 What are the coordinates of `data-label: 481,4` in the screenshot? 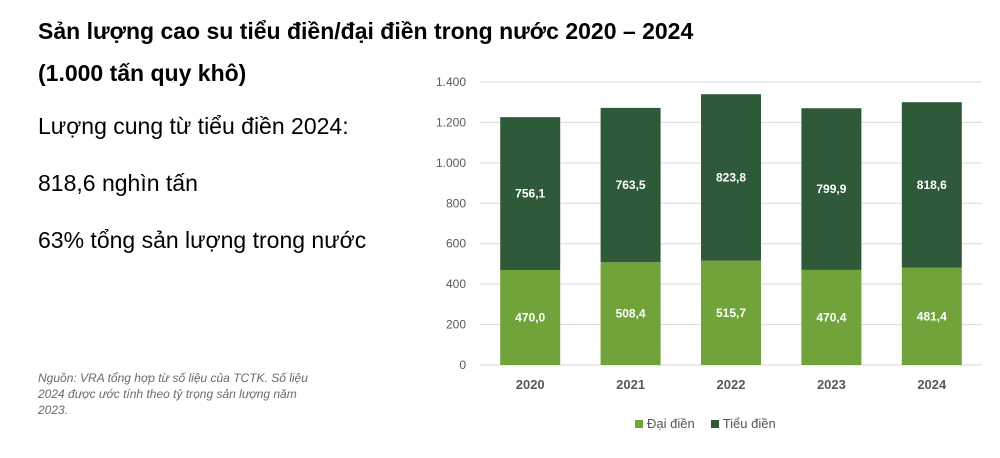 It's located at (932, 316).